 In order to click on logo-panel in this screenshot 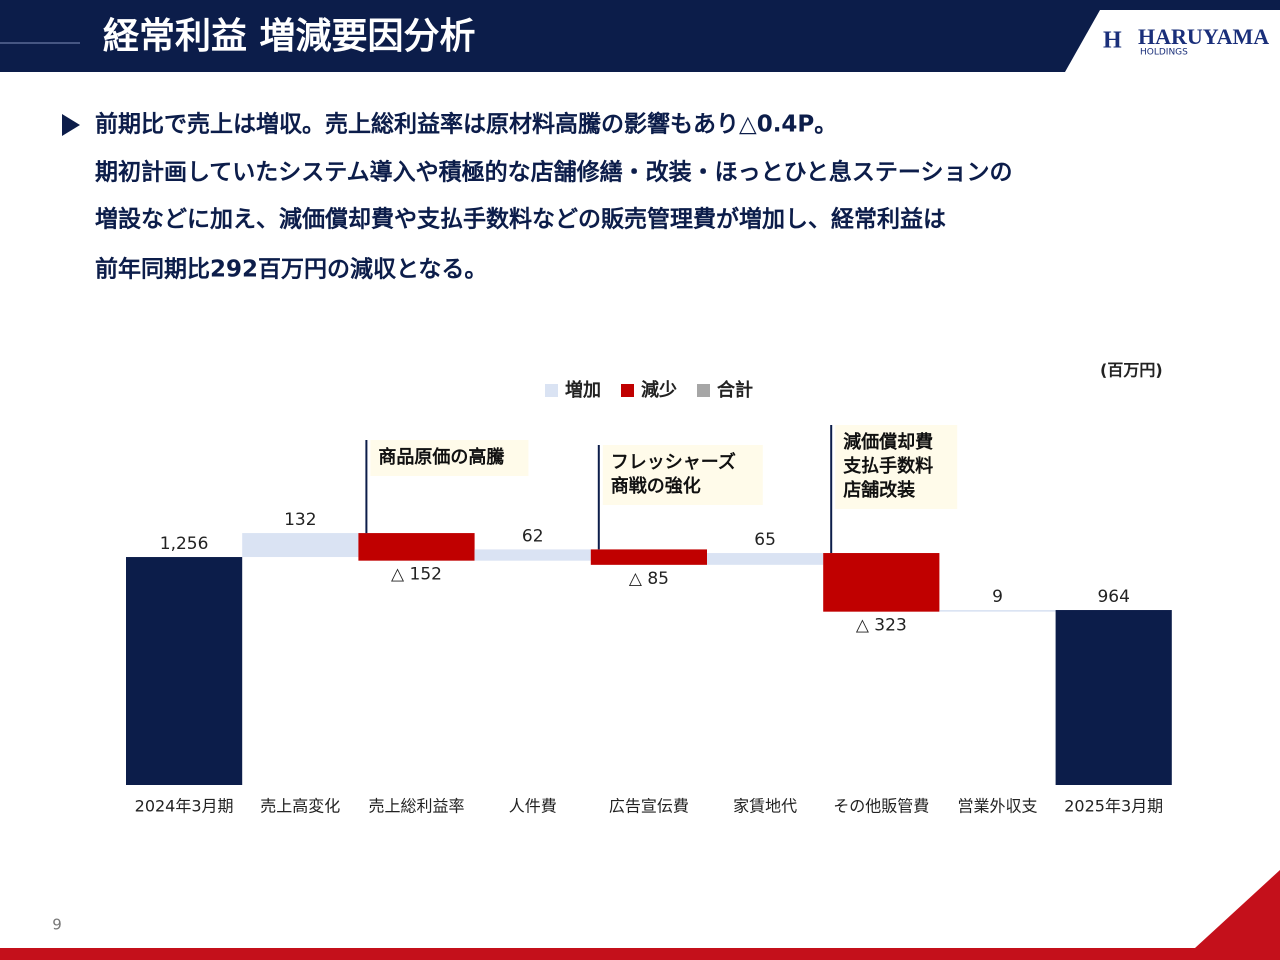, I will do `click(1172, 41)`.